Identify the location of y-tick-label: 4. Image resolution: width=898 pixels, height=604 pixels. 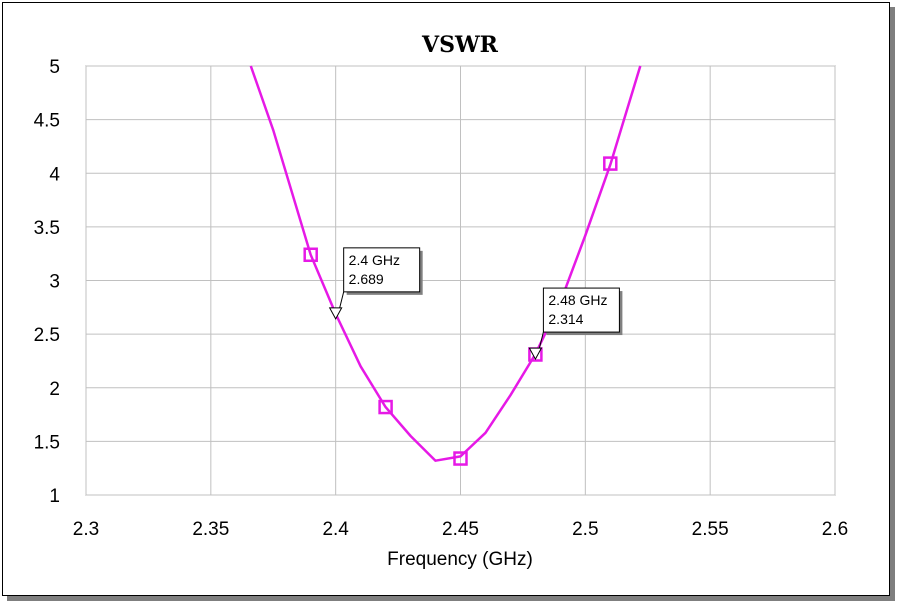
(54, 174).